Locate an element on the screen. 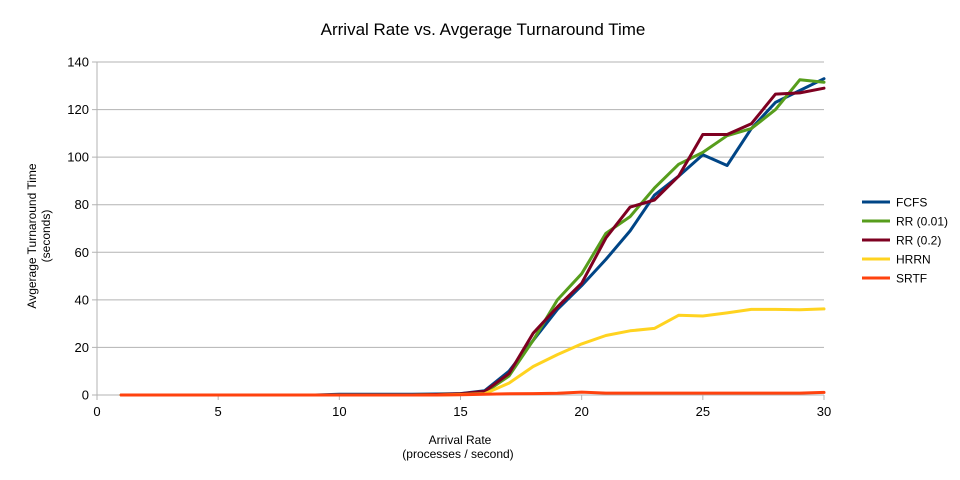  legend-label: RR (0.2) is located at coordinates (918, 241).